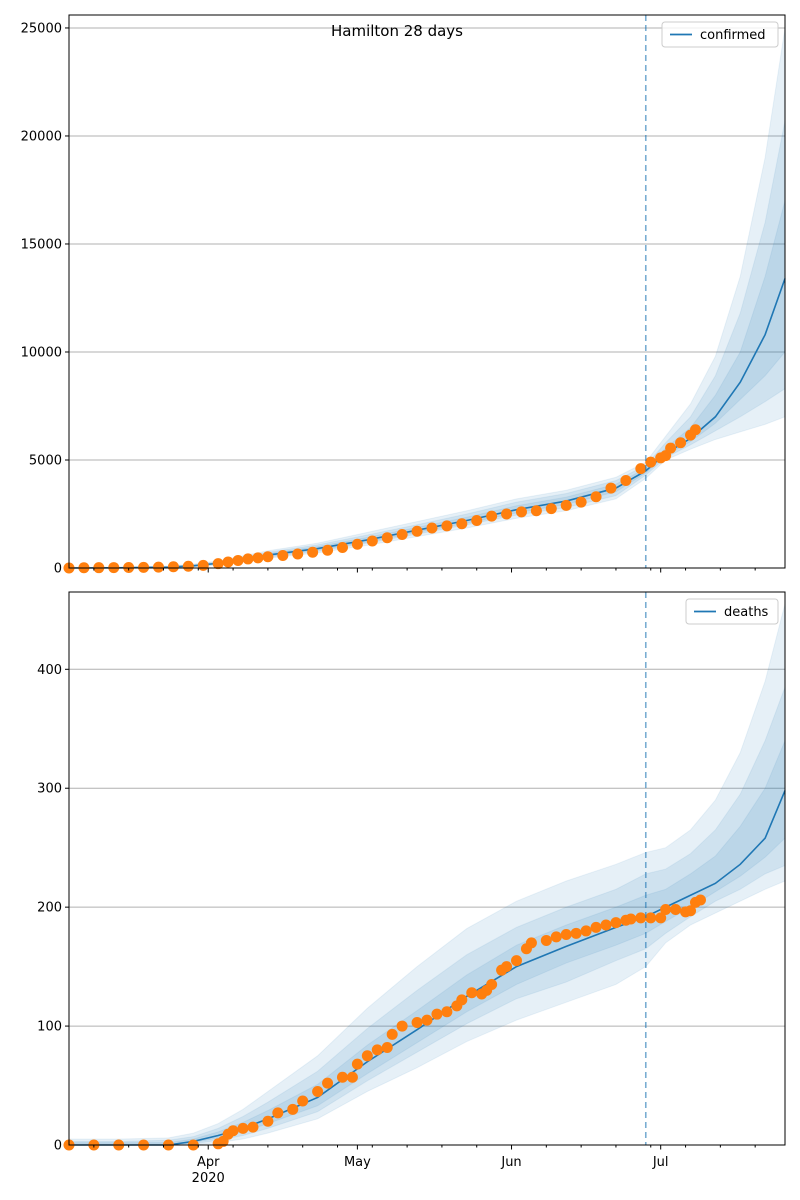  I want to click on y-tick-label: 25000, so click(41, 28).